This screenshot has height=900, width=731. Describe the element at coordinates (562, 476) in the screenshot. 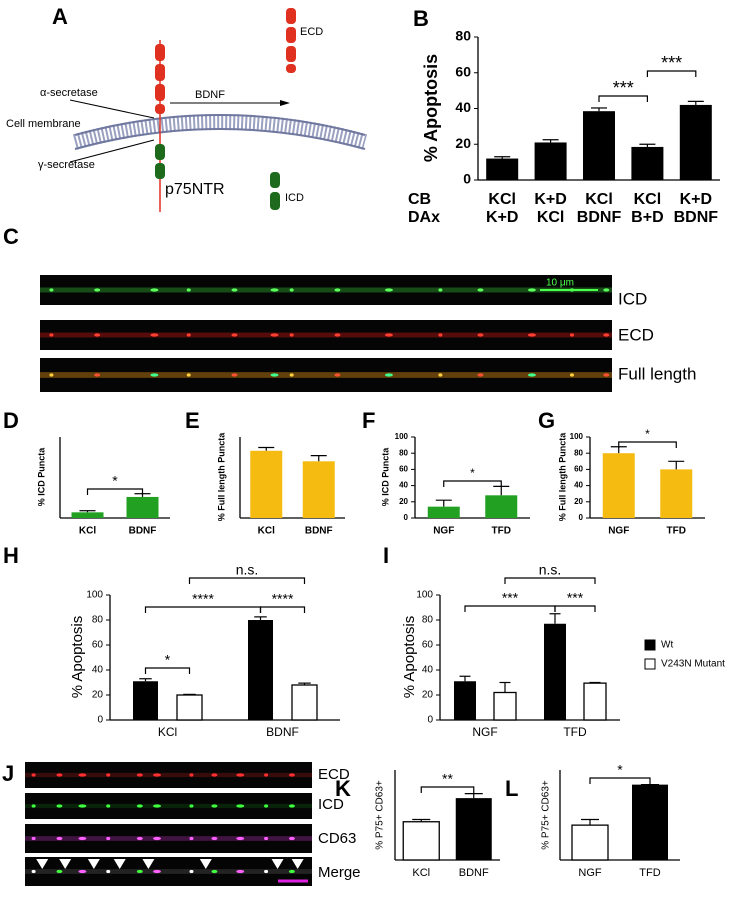

I see `y-axis-label: % Full length Puncta` at that location.